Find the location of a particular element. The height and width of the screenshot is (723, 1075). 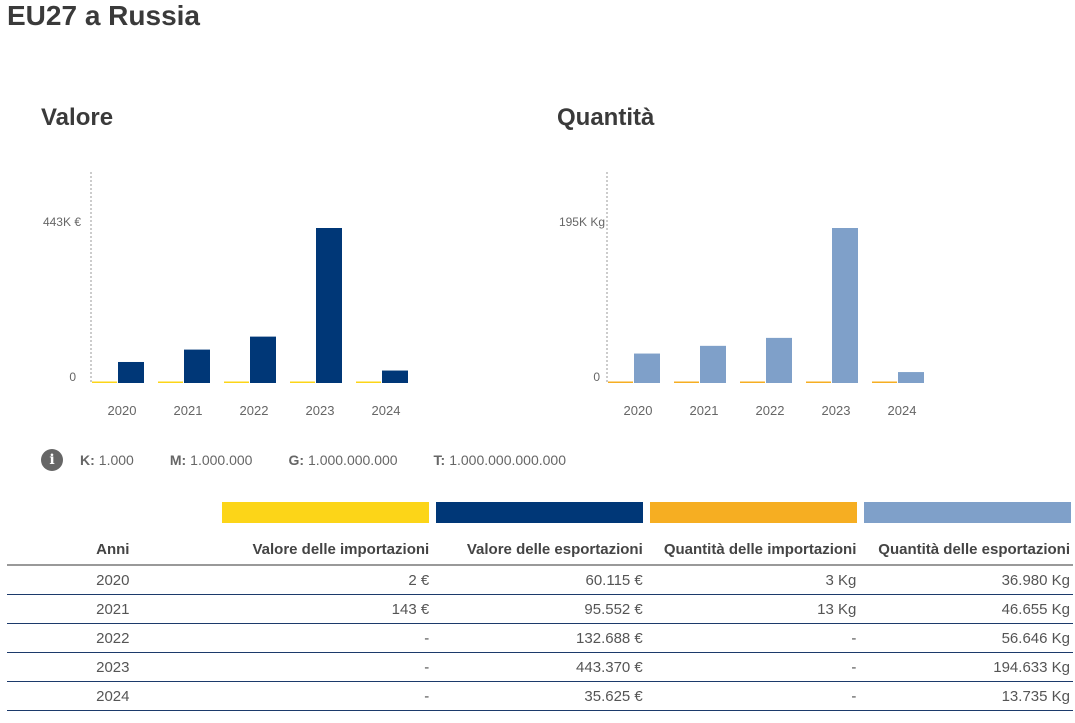

cell-import-value: 143 € is located at coordinates (325, 609).